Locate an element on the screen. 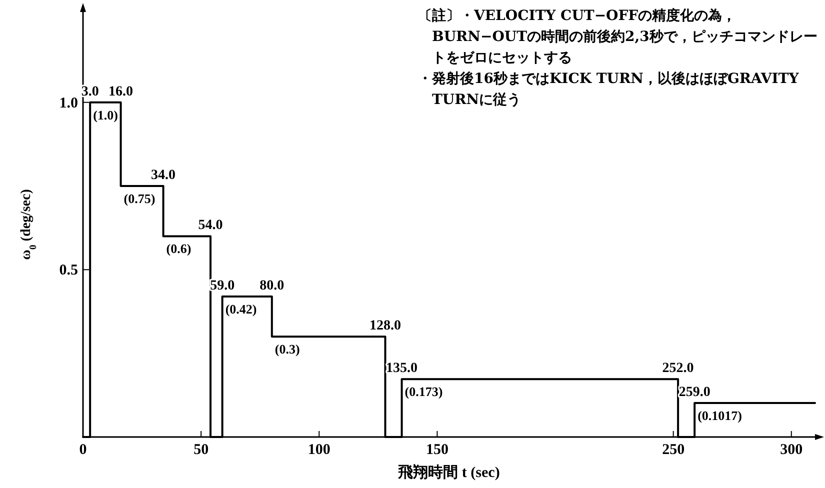 The height and width of the screenshot is (488, 825). annotation: 16.0 is located at coordinates (121, 92).